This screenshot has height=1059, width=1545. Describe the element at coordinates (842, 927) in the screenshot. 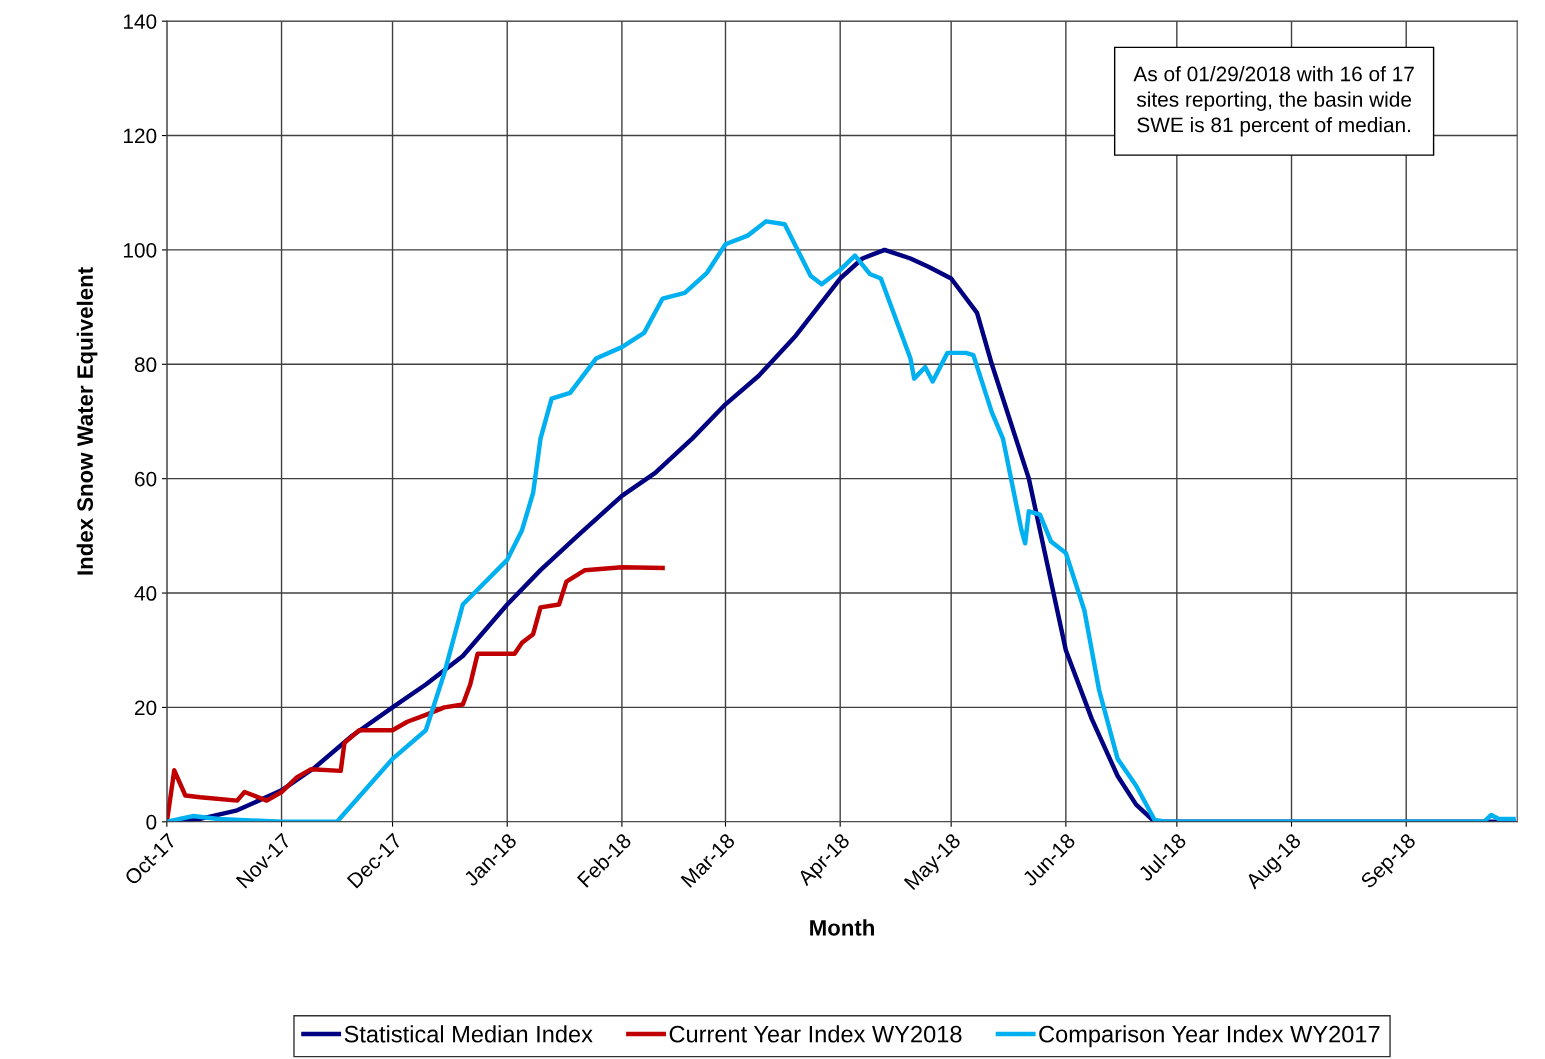

I see `x-axis-title: Month` at that location.